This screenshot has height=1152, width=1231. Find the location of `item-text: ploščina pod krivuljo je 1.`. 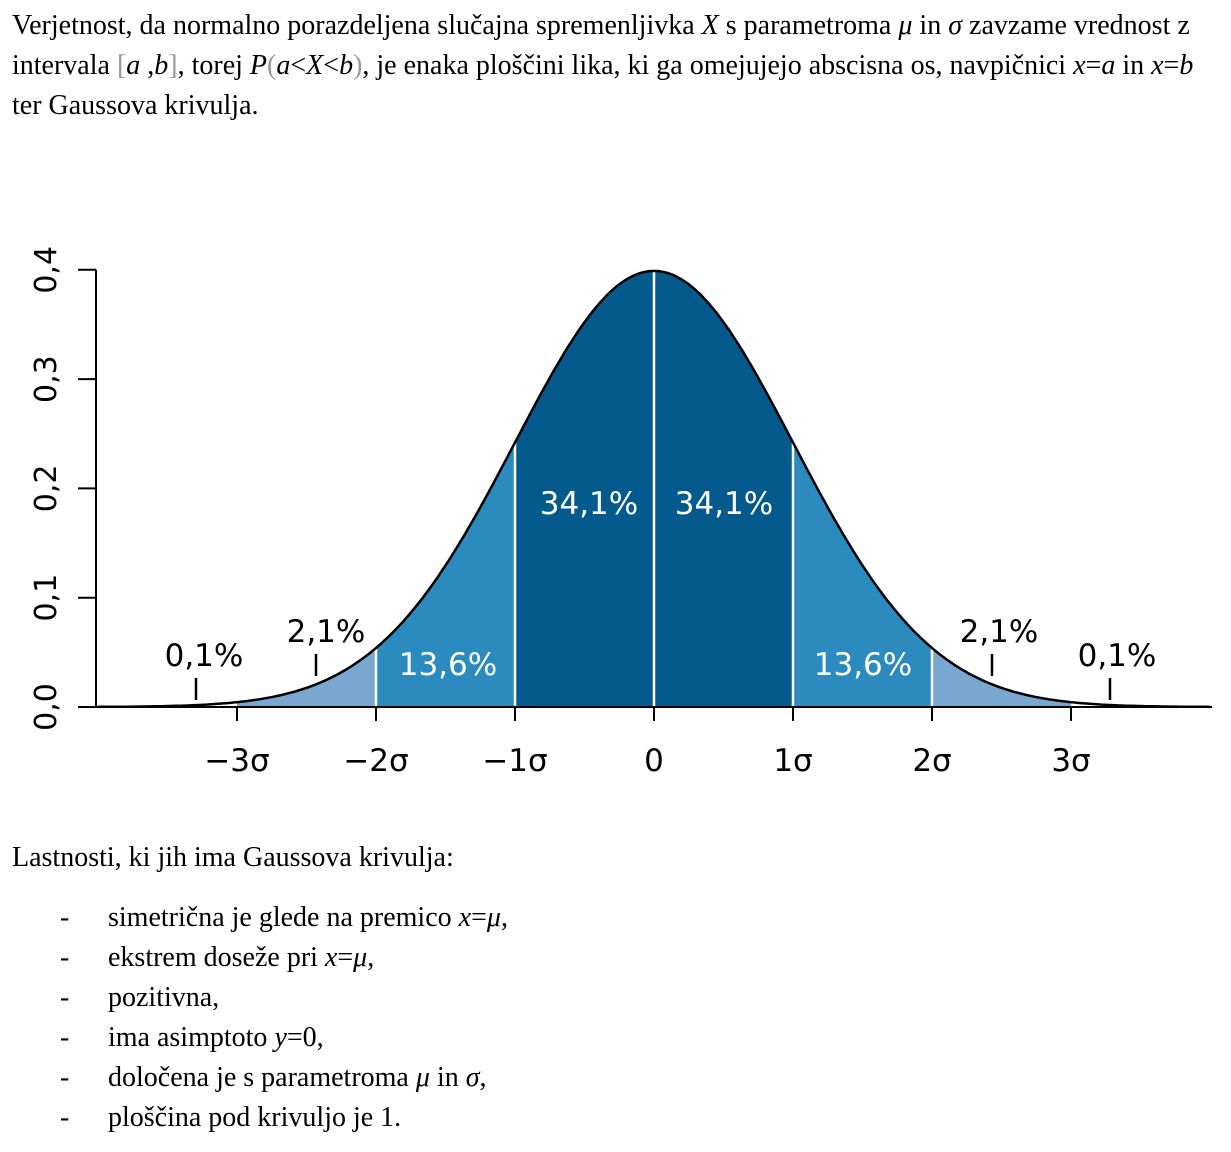

item-text: ploščina pod krivuljo je 1. is located at coordinates (255, 1117).